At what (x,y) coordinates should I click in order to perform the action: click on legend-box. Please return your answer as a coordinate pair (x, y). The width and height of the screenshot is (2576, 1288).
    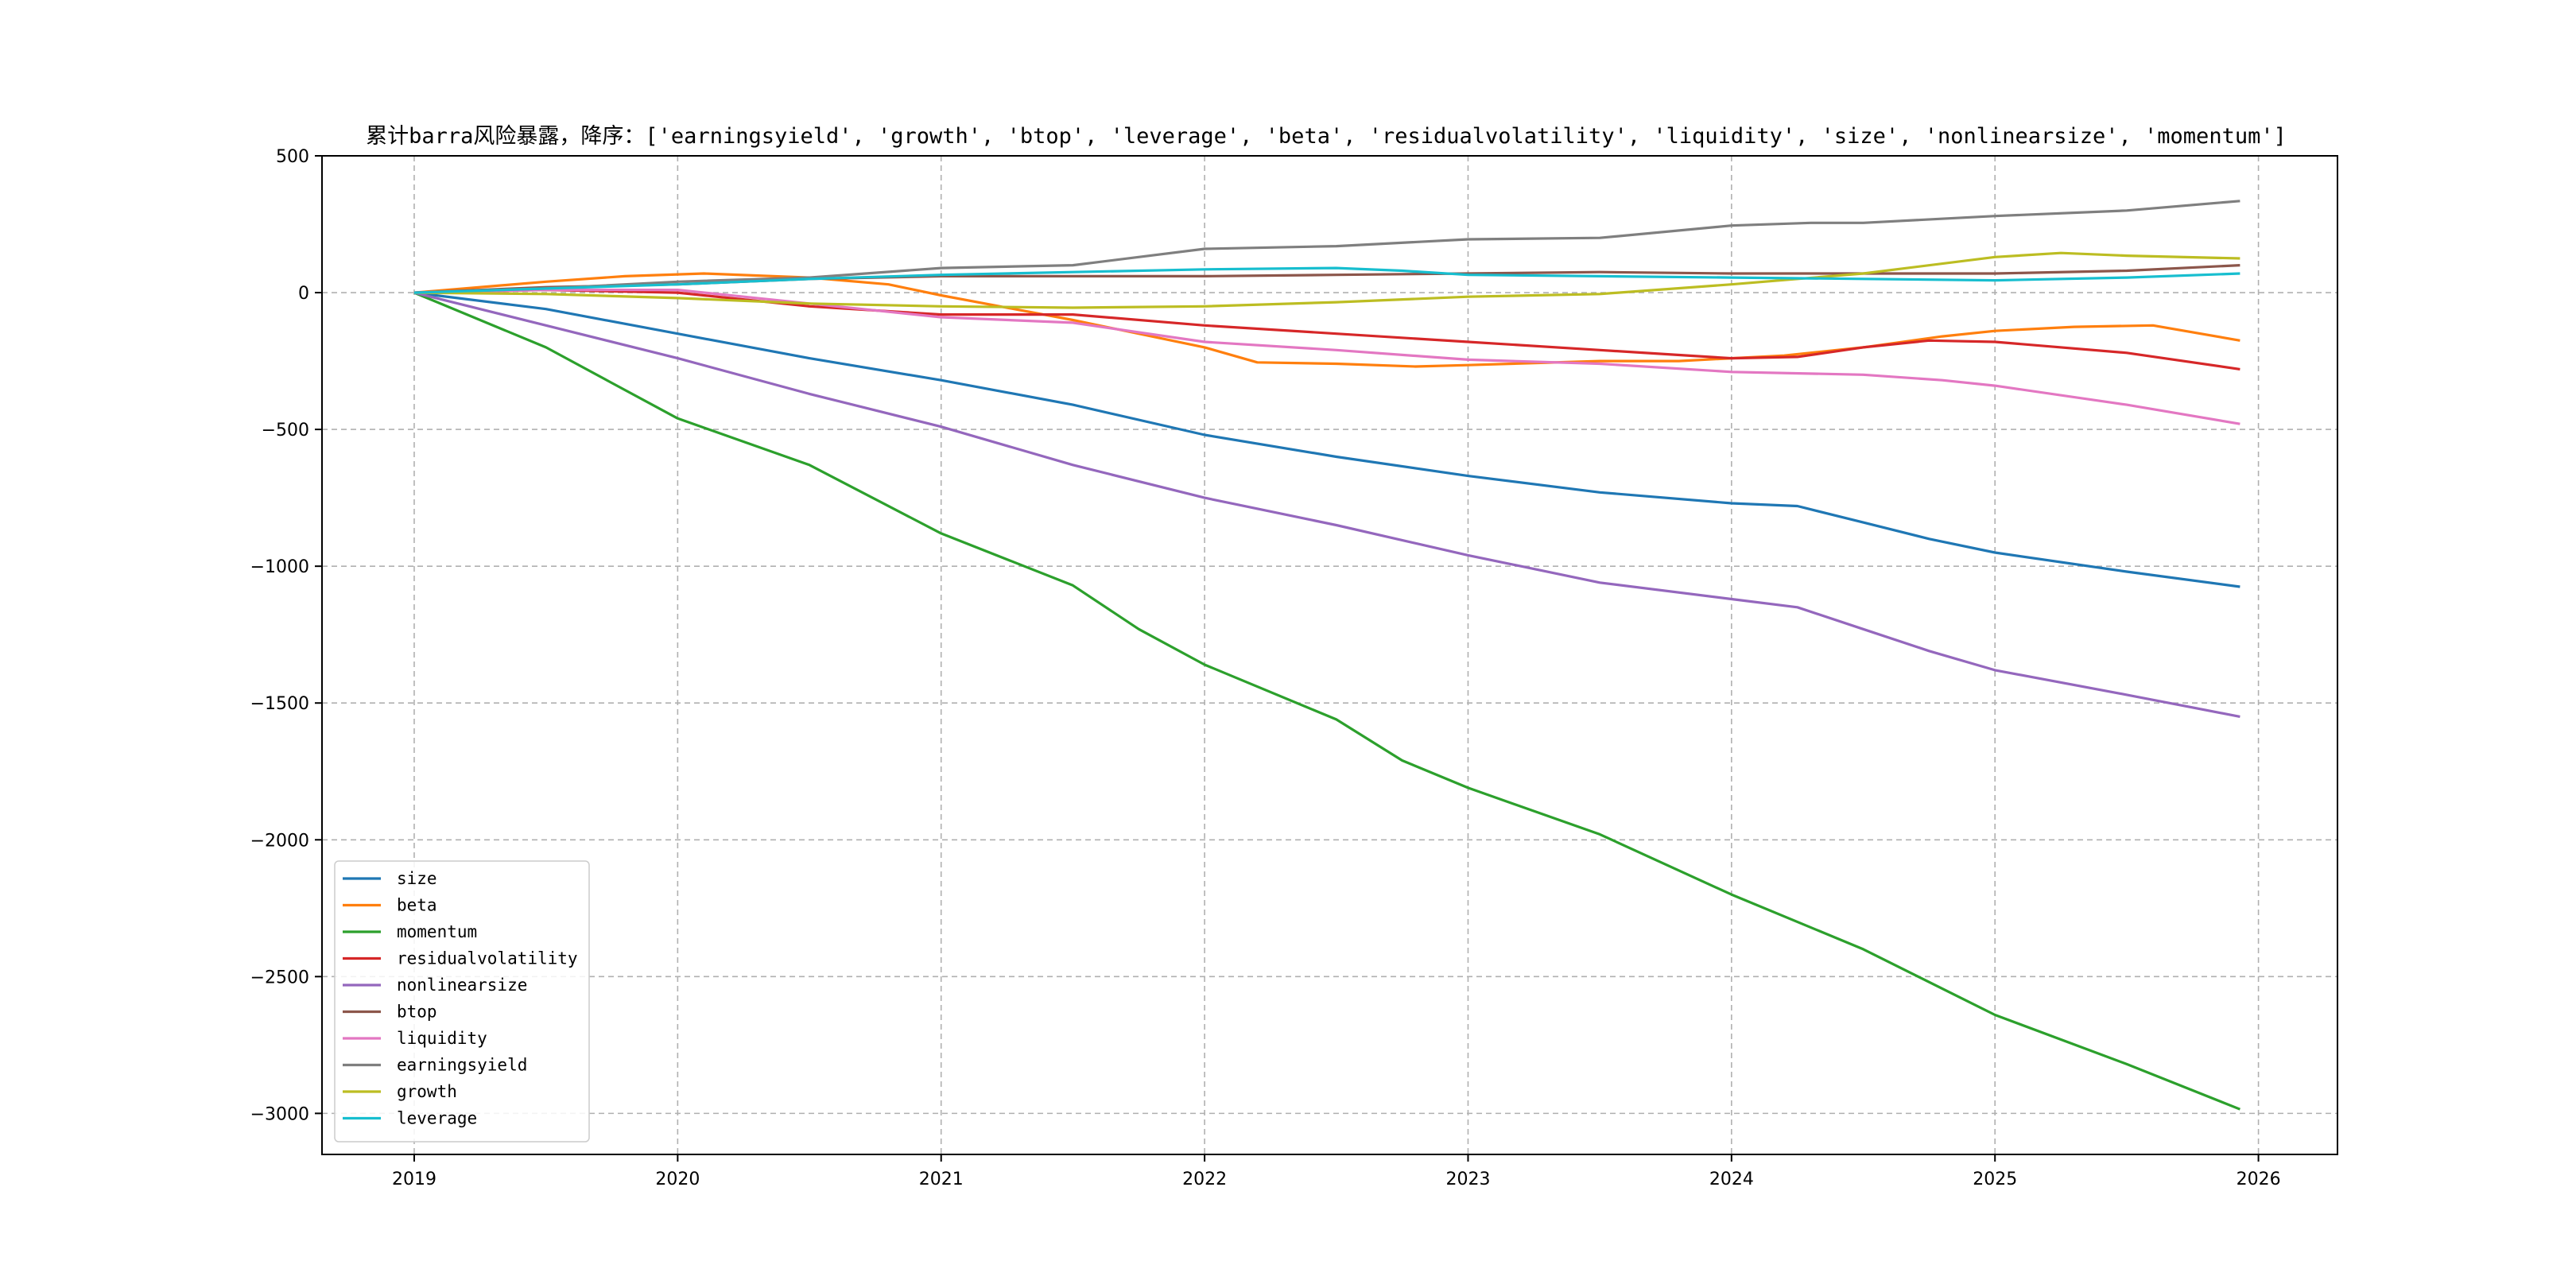
    Looking at the image, I should click on (462, 1002).